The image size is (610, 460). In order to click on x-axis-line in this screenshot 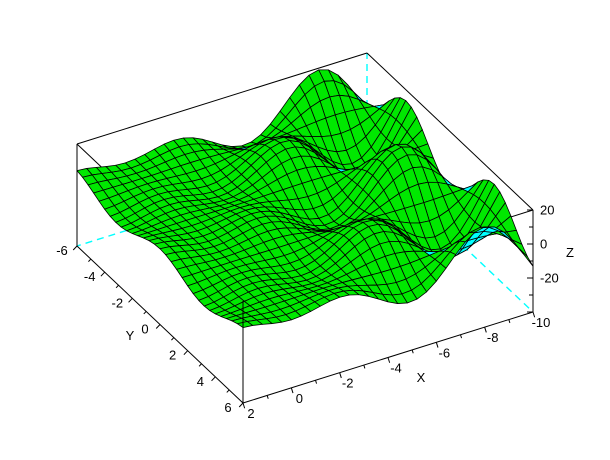, I will do `click(388, 357)`.